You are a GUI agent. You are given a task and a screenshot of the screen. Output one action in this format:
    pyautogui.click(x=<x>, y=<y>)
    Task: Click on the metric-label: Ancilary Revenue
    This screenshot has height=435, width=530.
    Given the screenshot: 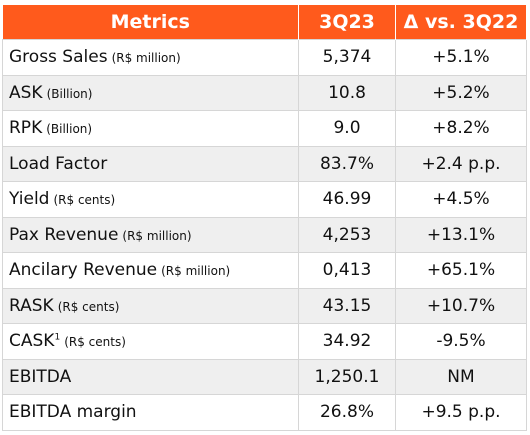 What is the action you would take?
    pyautogui.click(x=83, y=270)
    